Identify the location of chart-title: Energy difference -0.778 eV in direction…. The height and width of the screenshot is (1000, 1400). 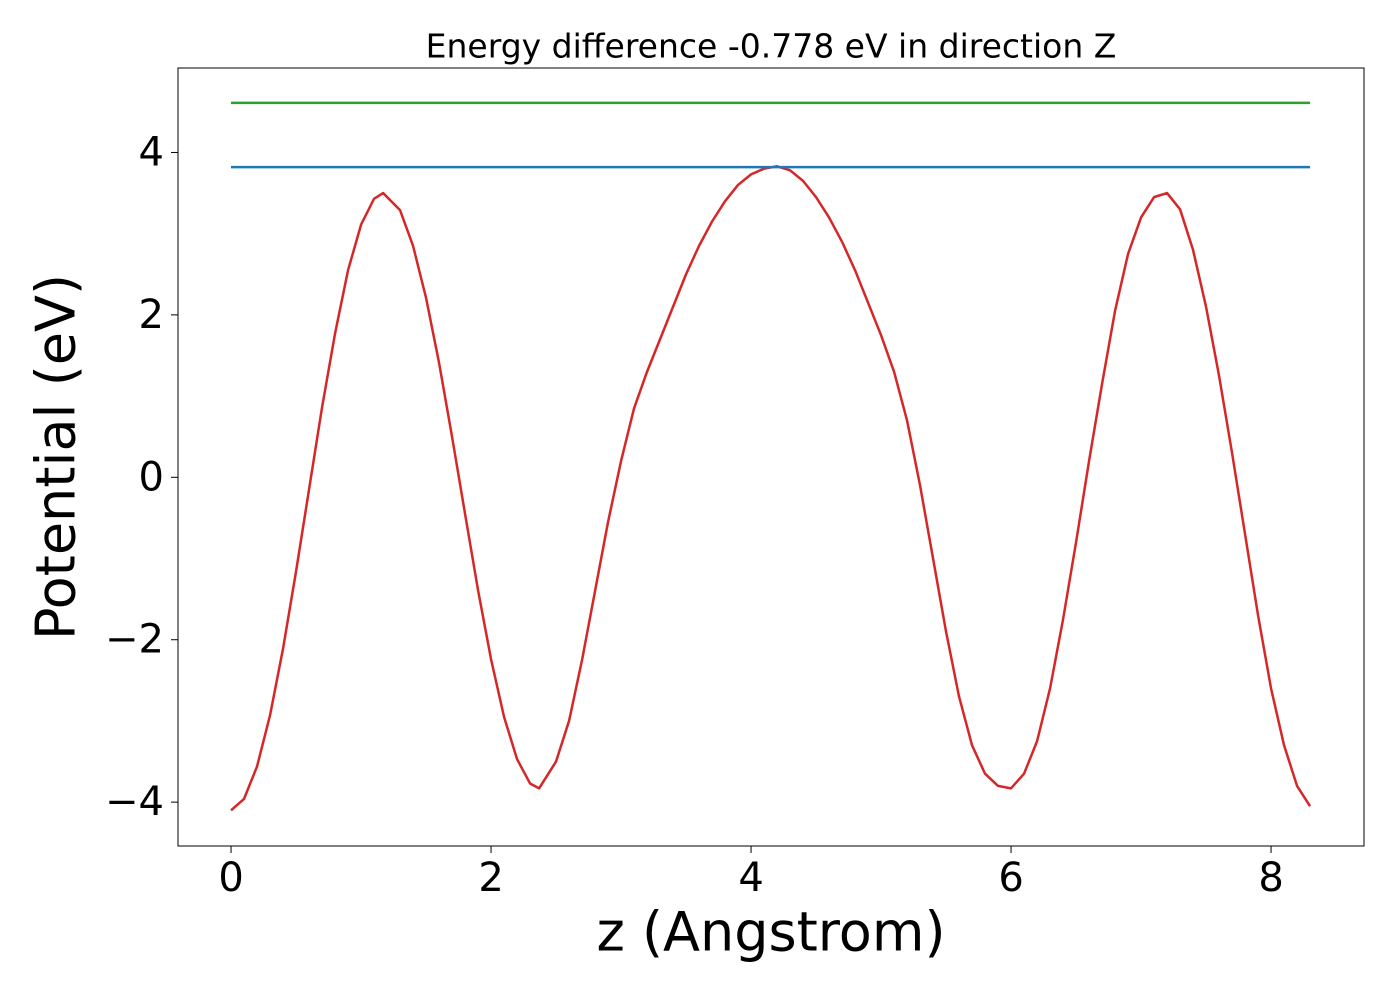
(771, 46).